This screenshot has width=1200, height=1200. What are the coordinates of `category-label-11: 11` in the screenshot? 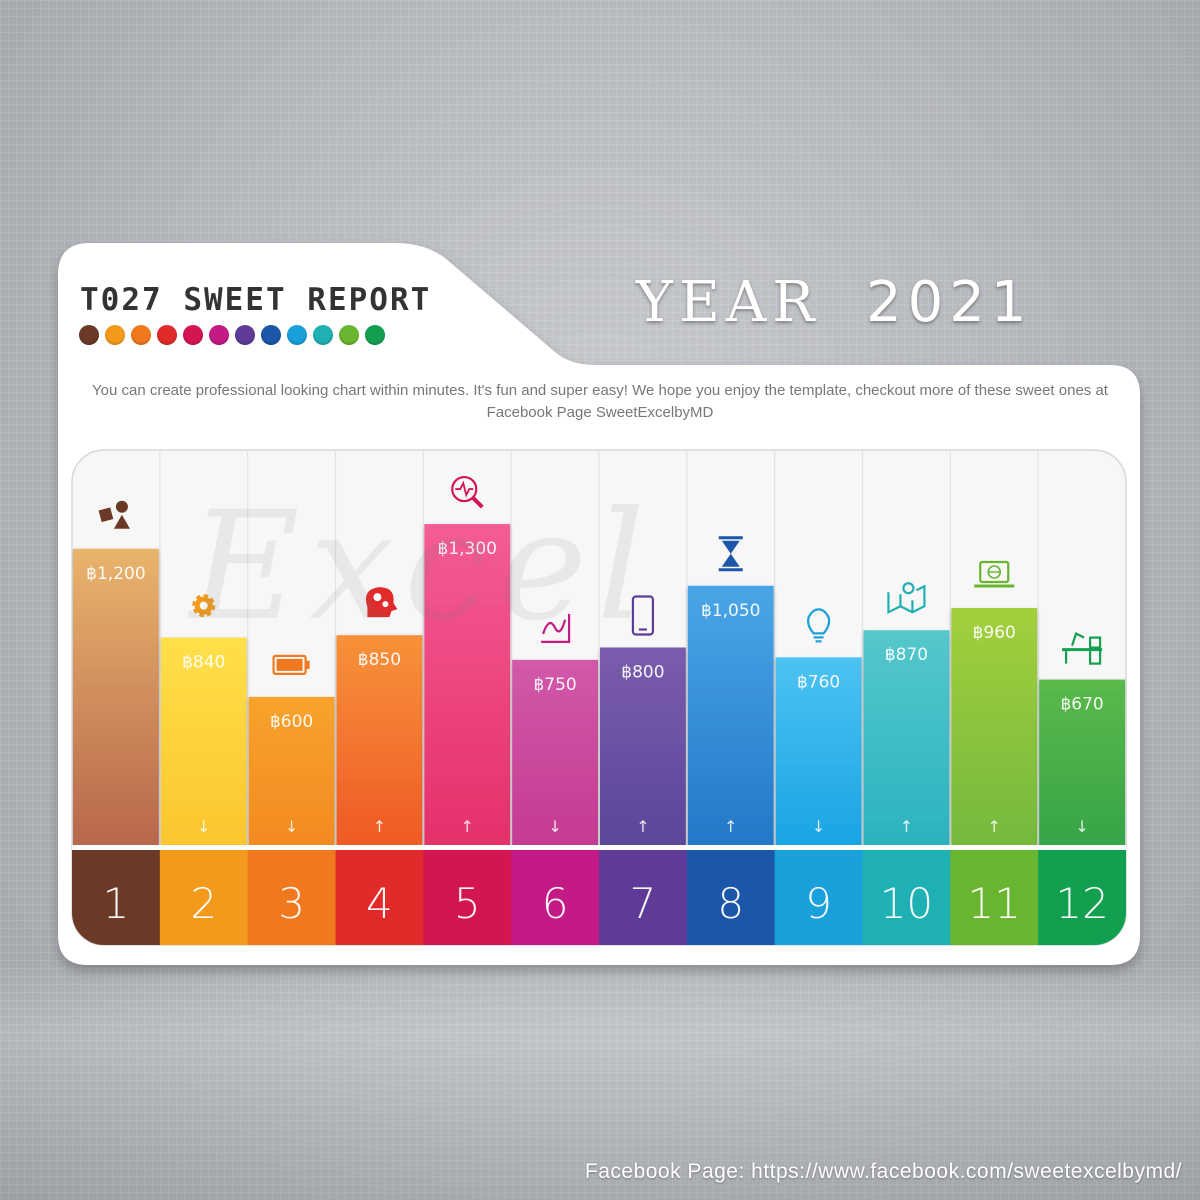 It's located at (994, 903).